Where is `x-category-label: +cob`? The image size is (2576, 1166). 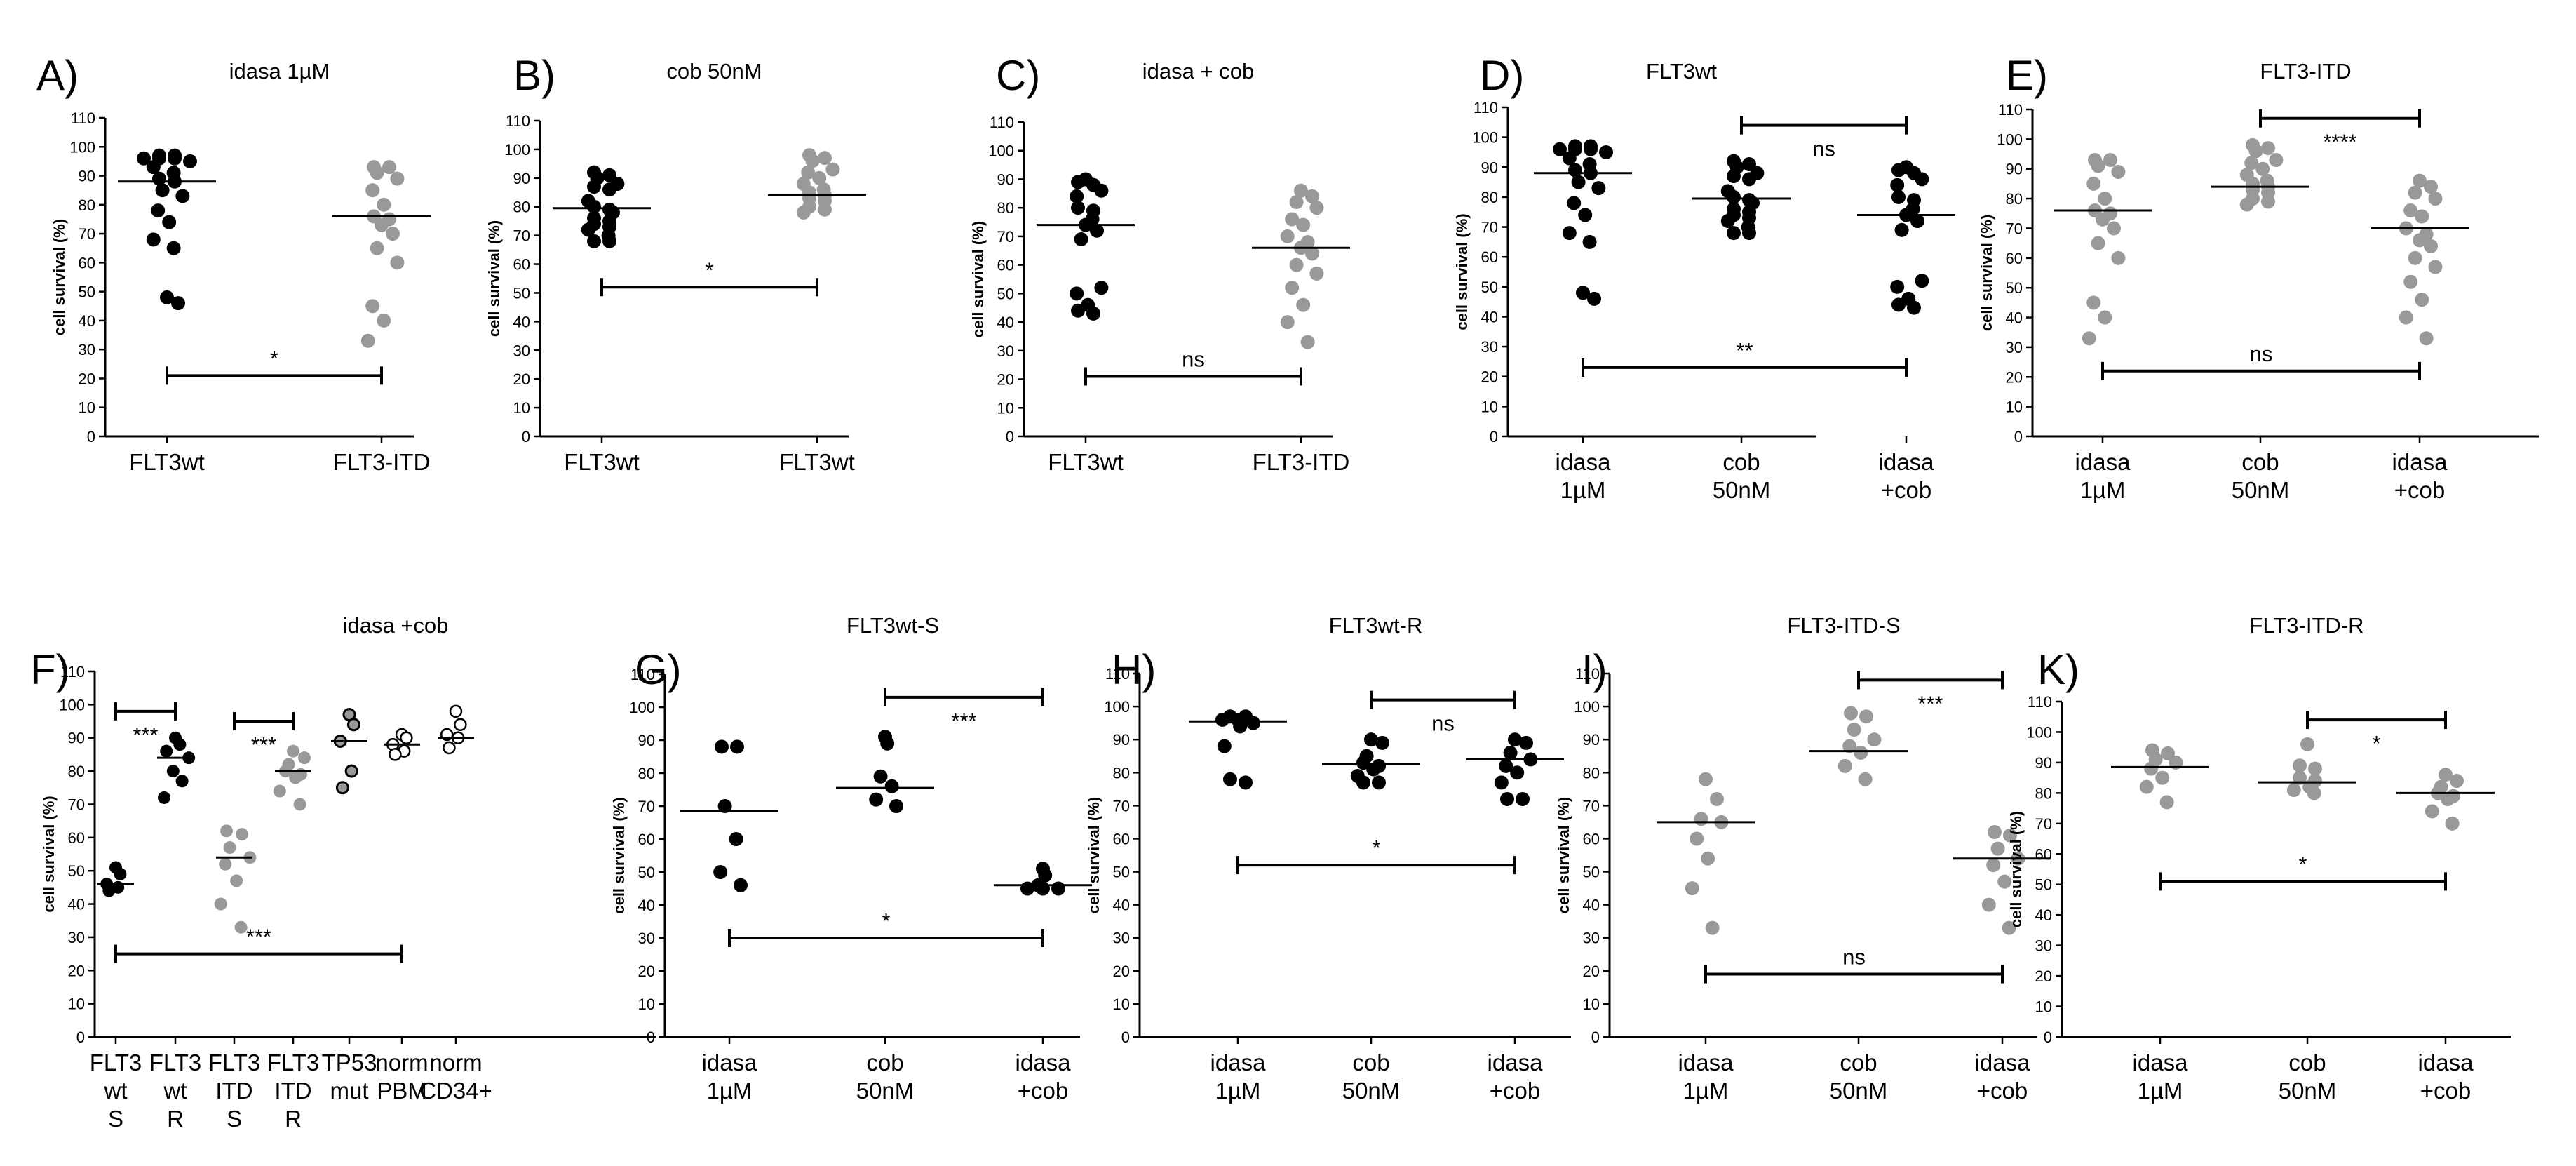 x-category-label: +cob is located at coordinates (1515, 1091).